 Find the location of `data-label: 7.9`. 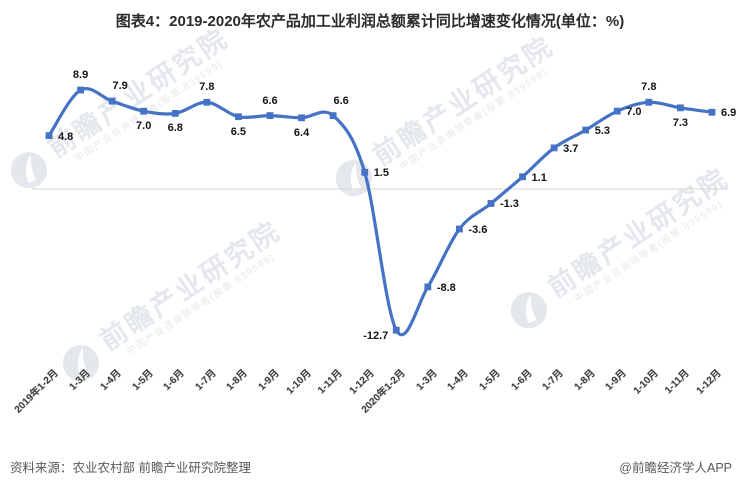

data-label: 7.9 is located at coordinates (120, 86).